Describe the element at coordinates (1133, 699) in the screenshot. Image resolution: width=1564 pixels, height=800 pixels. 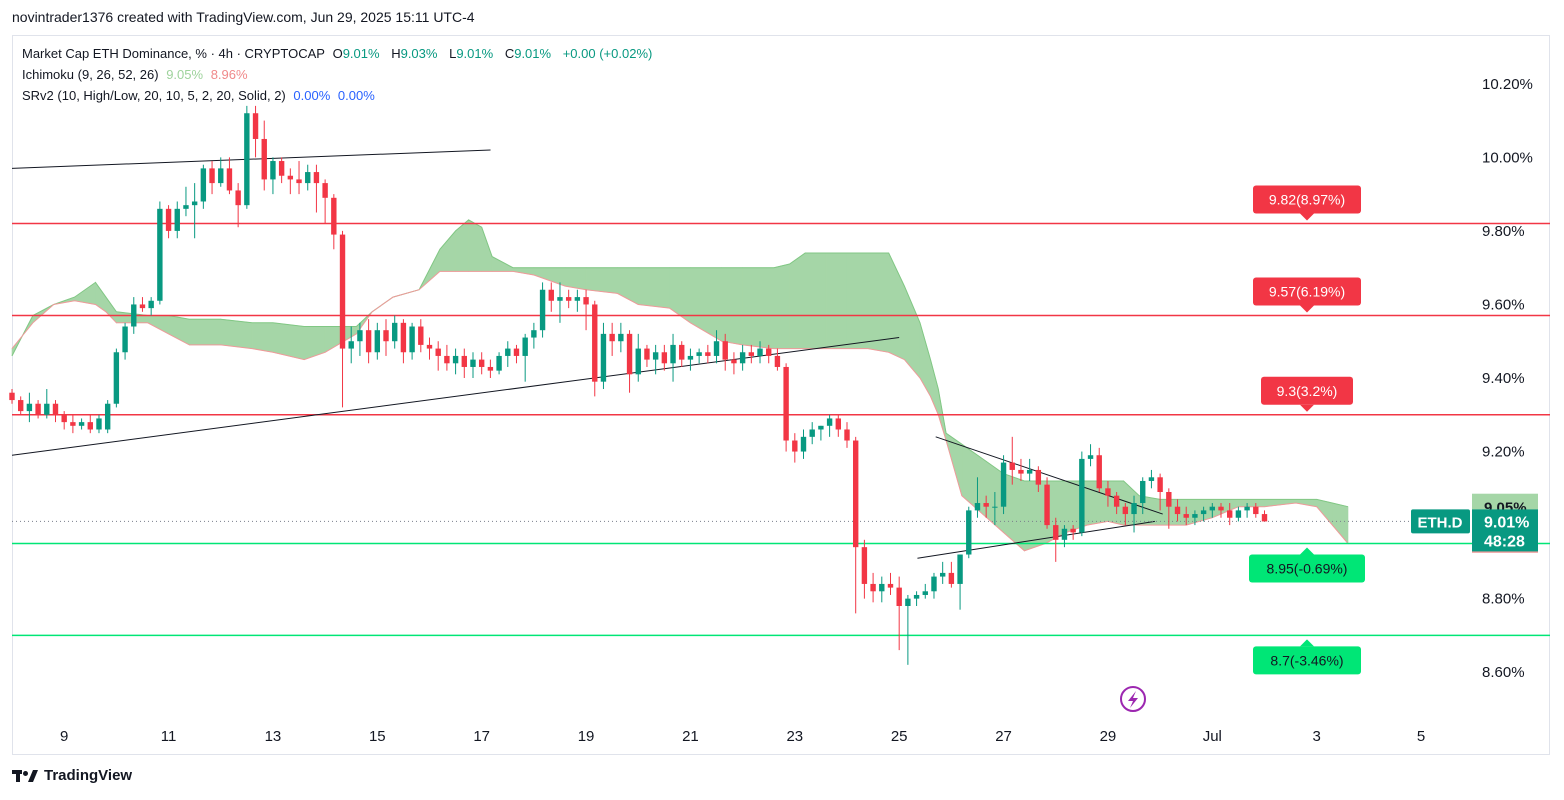
I see `lightning-icon` at that location.